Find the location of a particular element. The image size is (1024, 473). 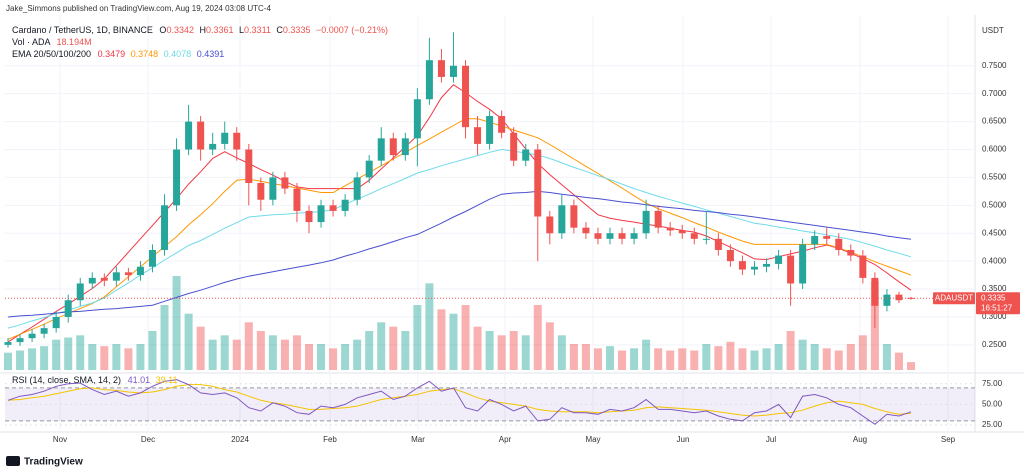

brand-name: TradingView is located at coordinates (53, 462).